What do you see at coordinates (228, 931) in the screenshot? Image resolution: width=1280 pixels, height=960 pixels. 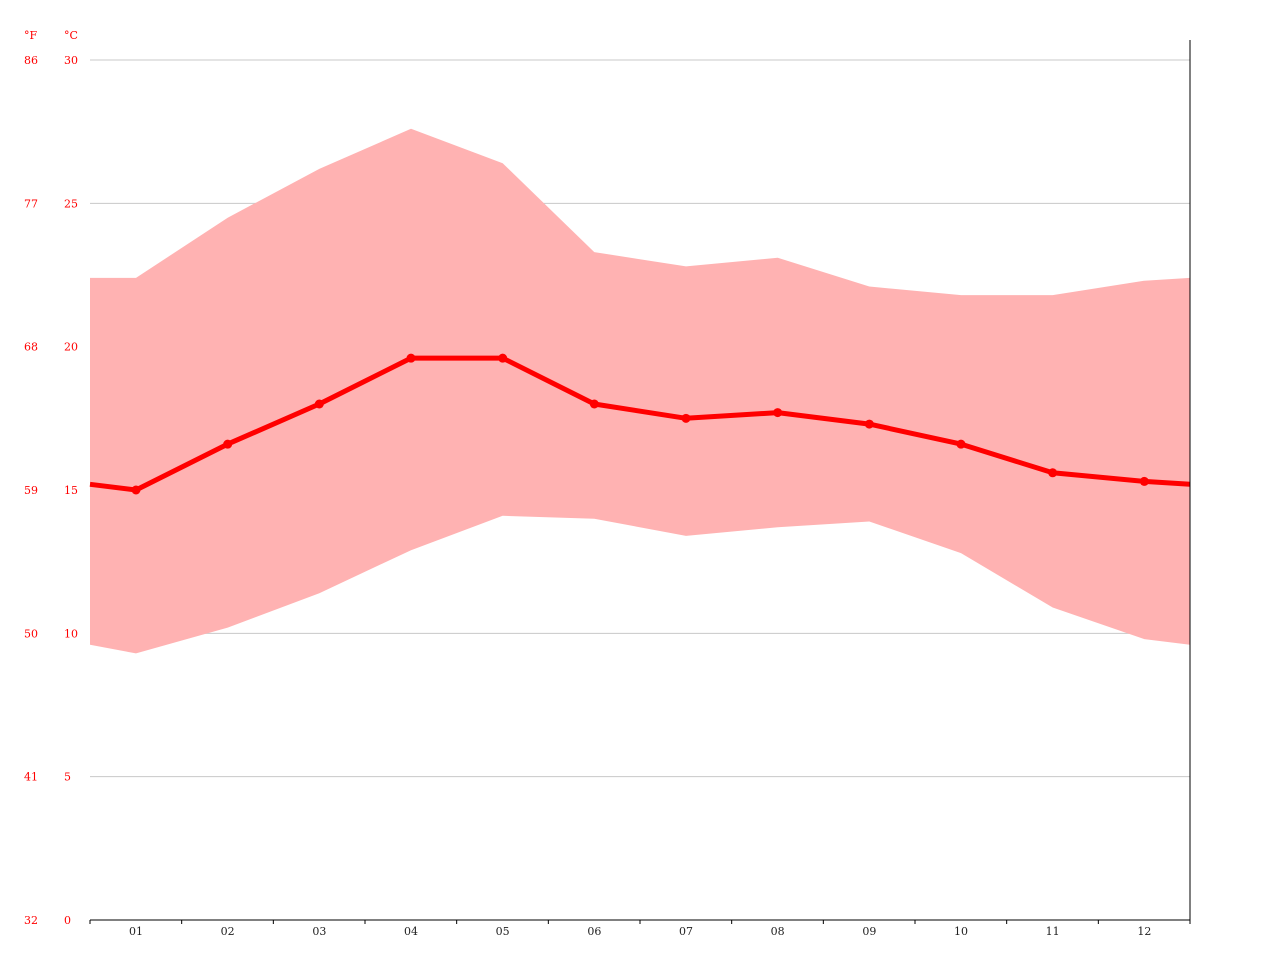 I see `x-tick-label-02: 02` at bounding box center [228, 931].